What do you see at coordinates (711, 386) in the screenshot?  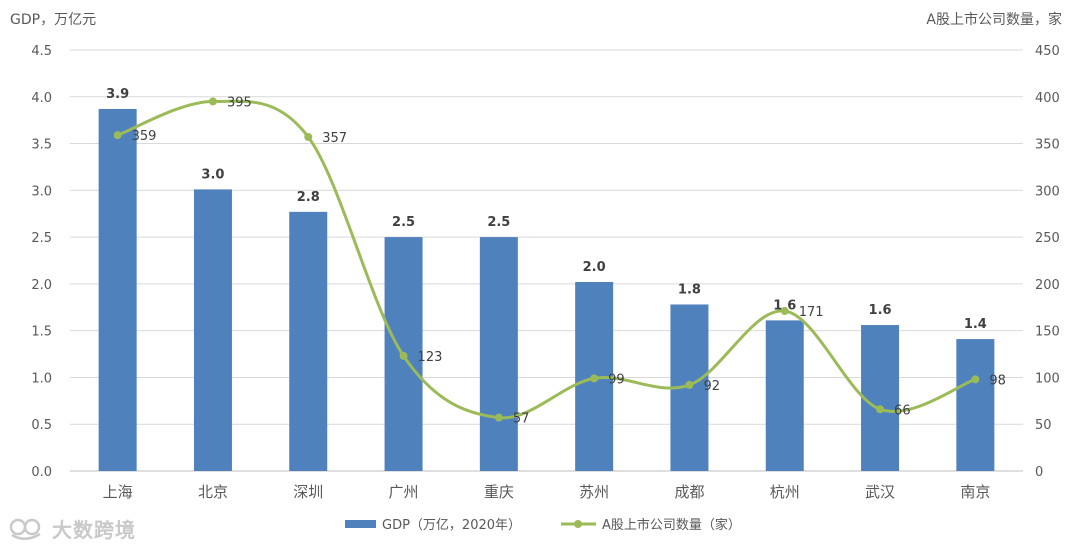 I see `listed-companies-value-label: 92` at bounding box center [711, 386].